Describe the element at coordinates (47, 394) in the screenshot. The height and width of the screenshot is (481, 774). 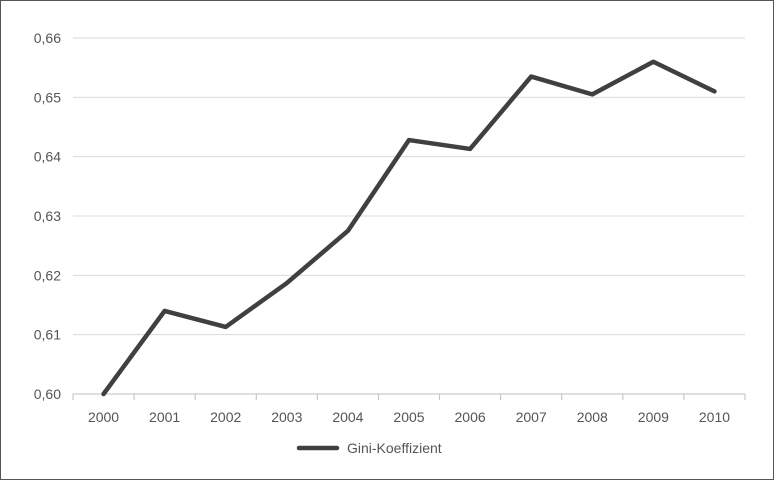
I see `y-tick-label: 0,60` at that location.